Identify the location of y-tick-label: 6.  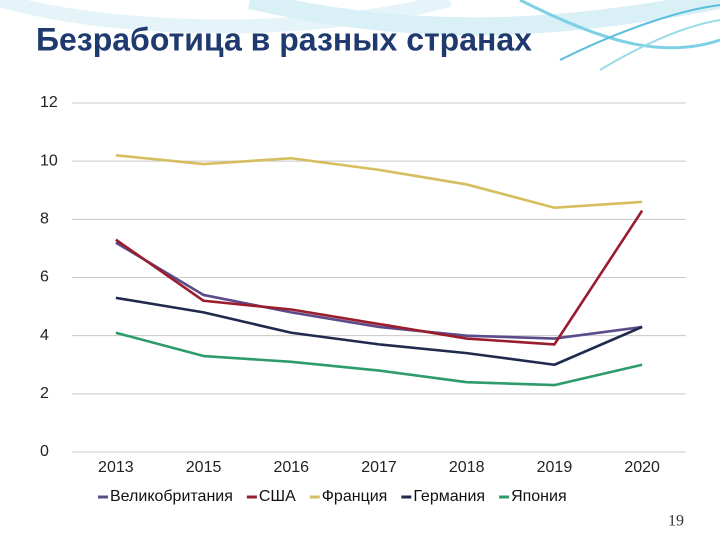
(44, 277).